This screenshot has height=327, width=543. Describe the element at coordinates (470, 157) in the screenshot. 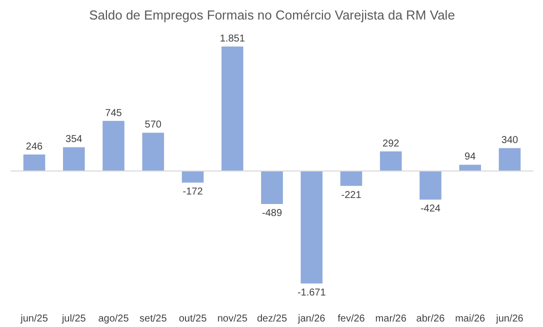

I see `data-label: 94` at that location.